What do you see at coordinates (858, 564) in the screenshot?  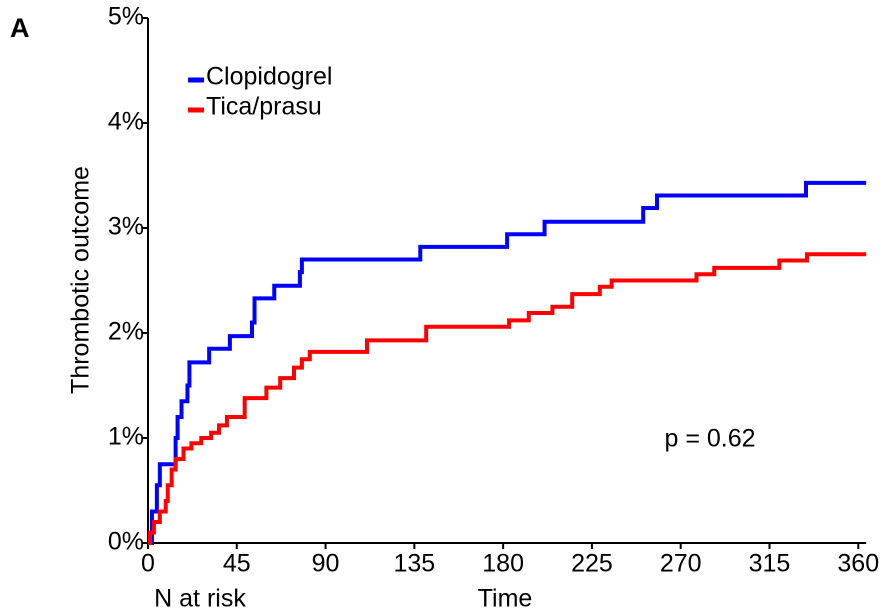 I see `x-tick-label: 360` at bounding box center [858, 564].